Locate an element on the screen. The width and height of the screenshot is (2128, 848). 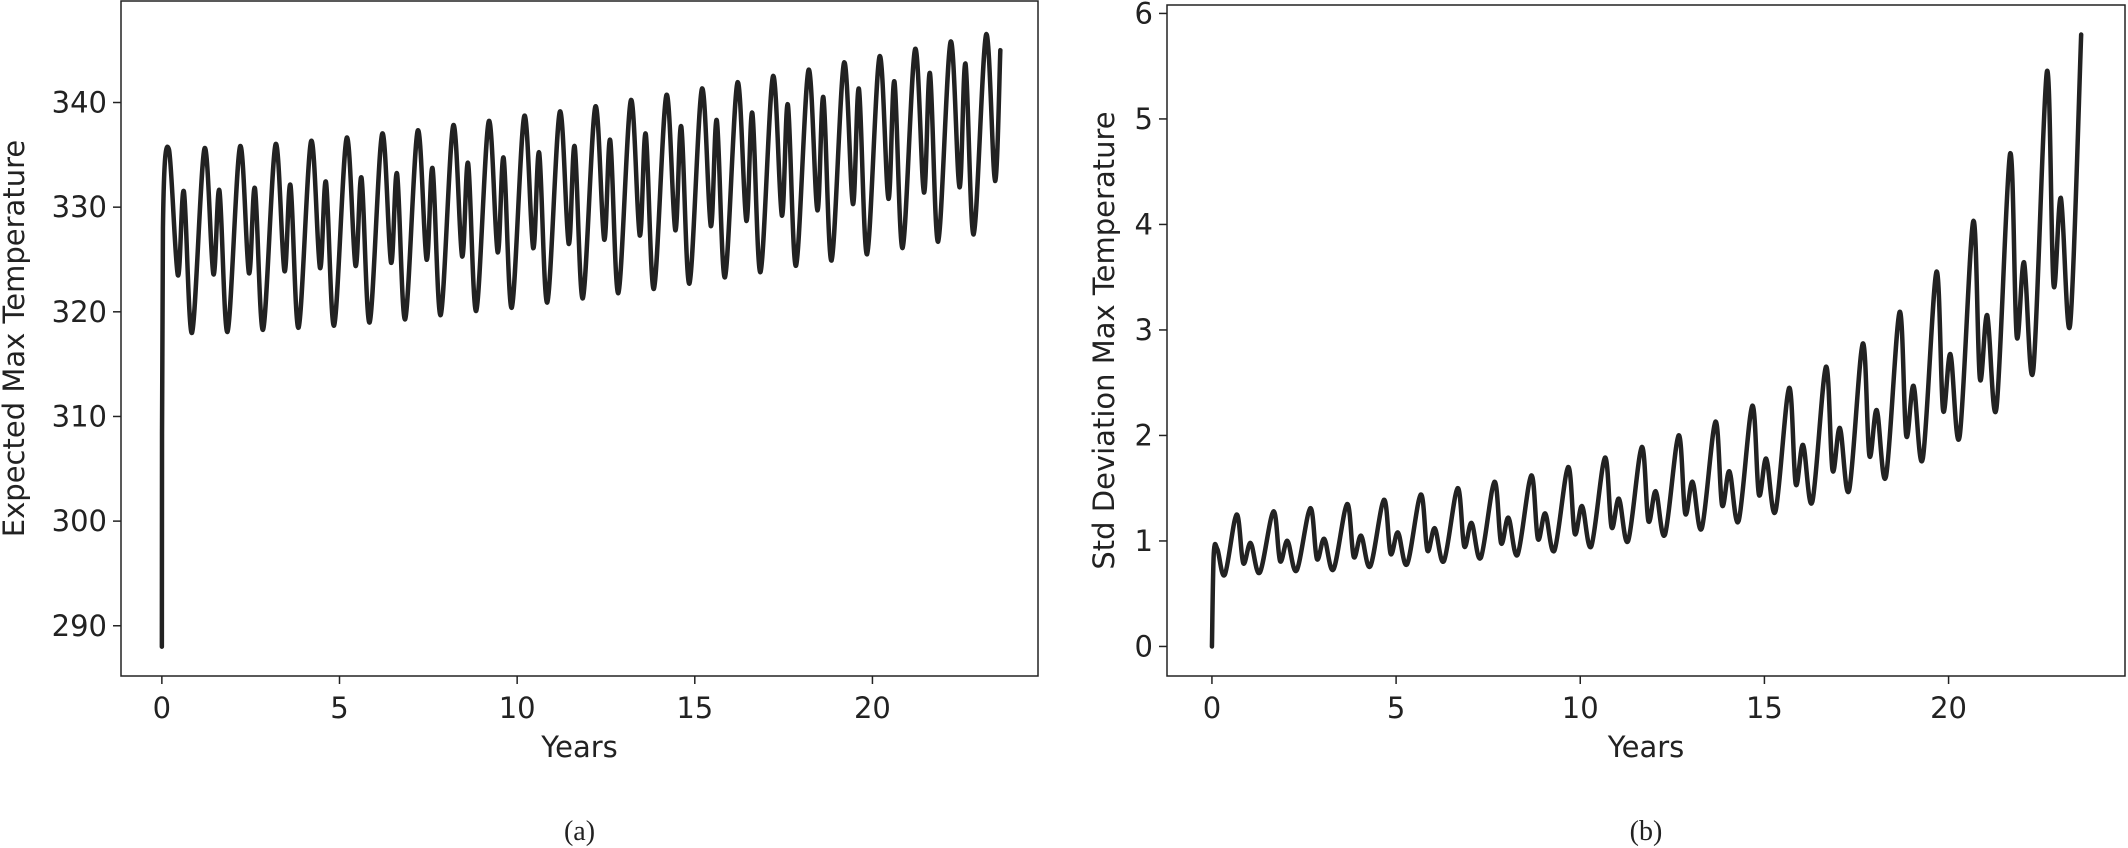
y-tick-label: 4 is located at coordinates (1144, 224).